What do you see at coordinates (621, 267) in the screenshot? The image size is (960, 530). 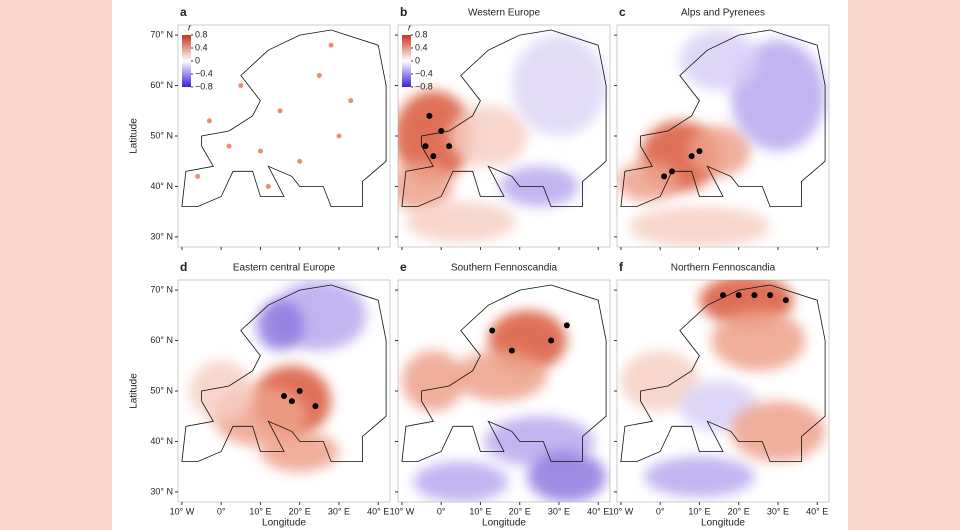 I see `panel-letter: f` at bounding box center [621, 267].